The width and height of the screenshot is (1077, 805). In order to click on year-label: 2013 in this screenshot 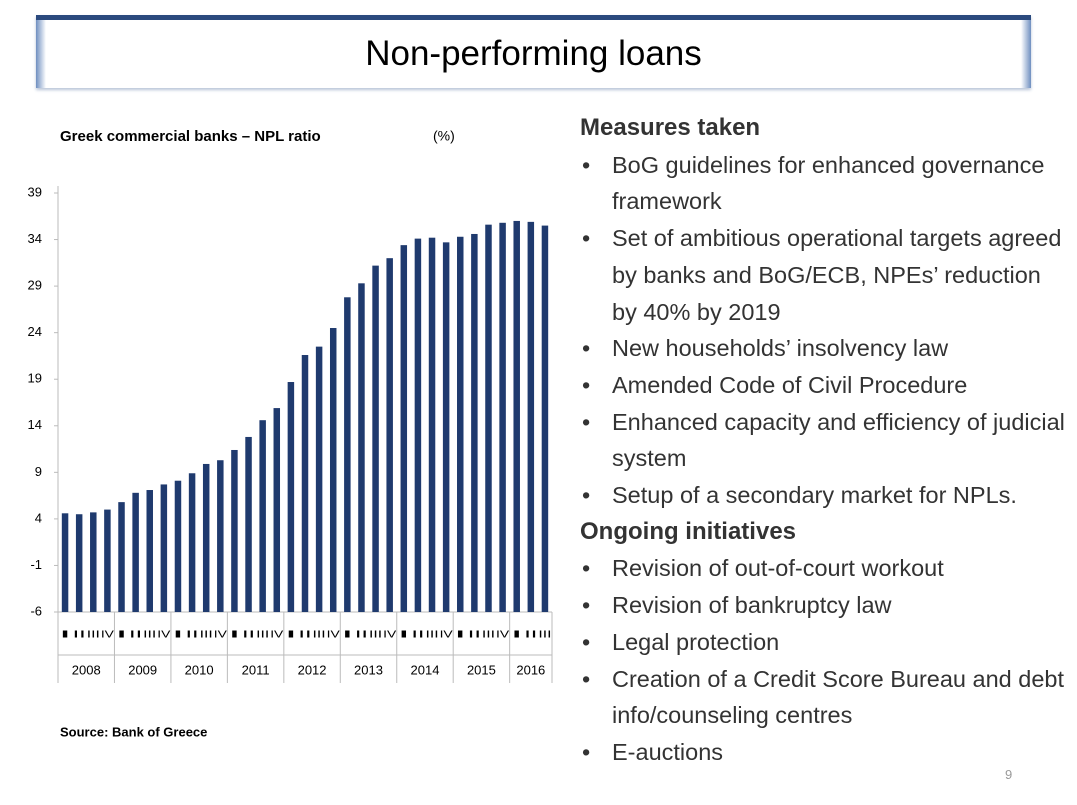, I will do `click(368, 669)`.